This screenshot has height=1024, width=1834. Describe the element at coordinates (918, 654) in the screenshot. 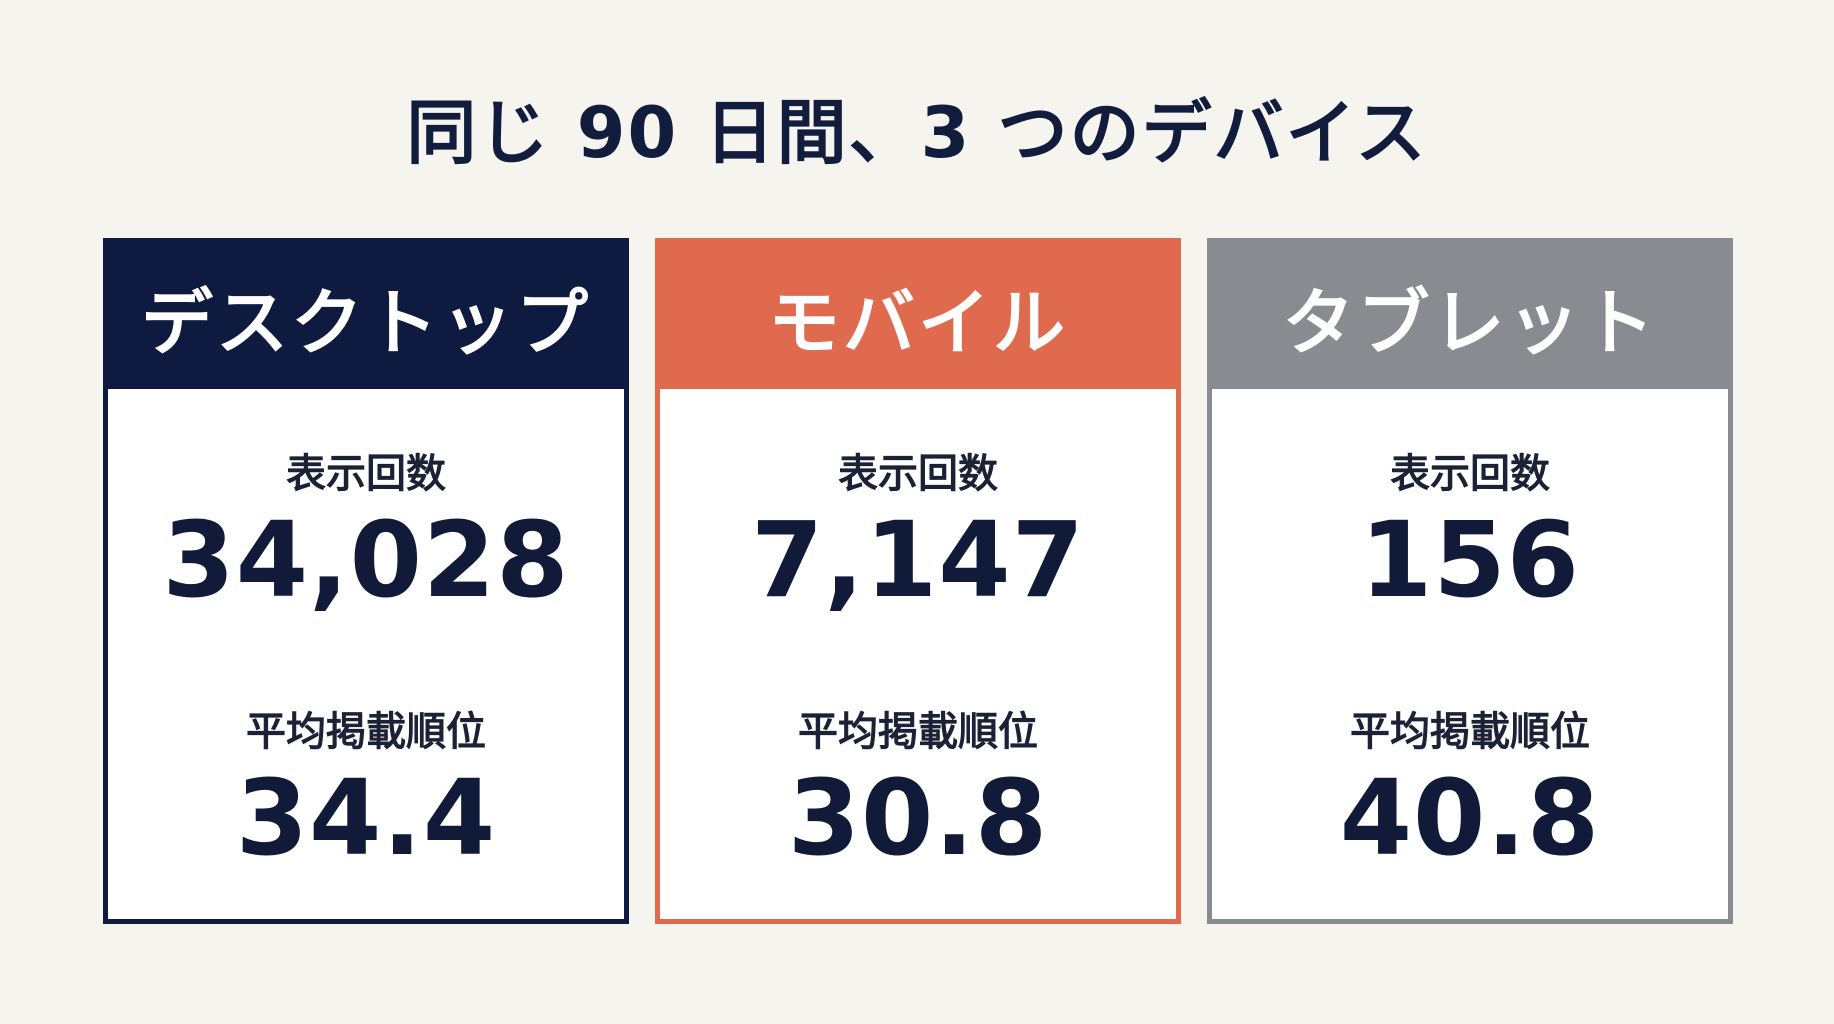

I see `device-card-body: 表示回数 7,147 平均掲載順位 30.8` at that location.